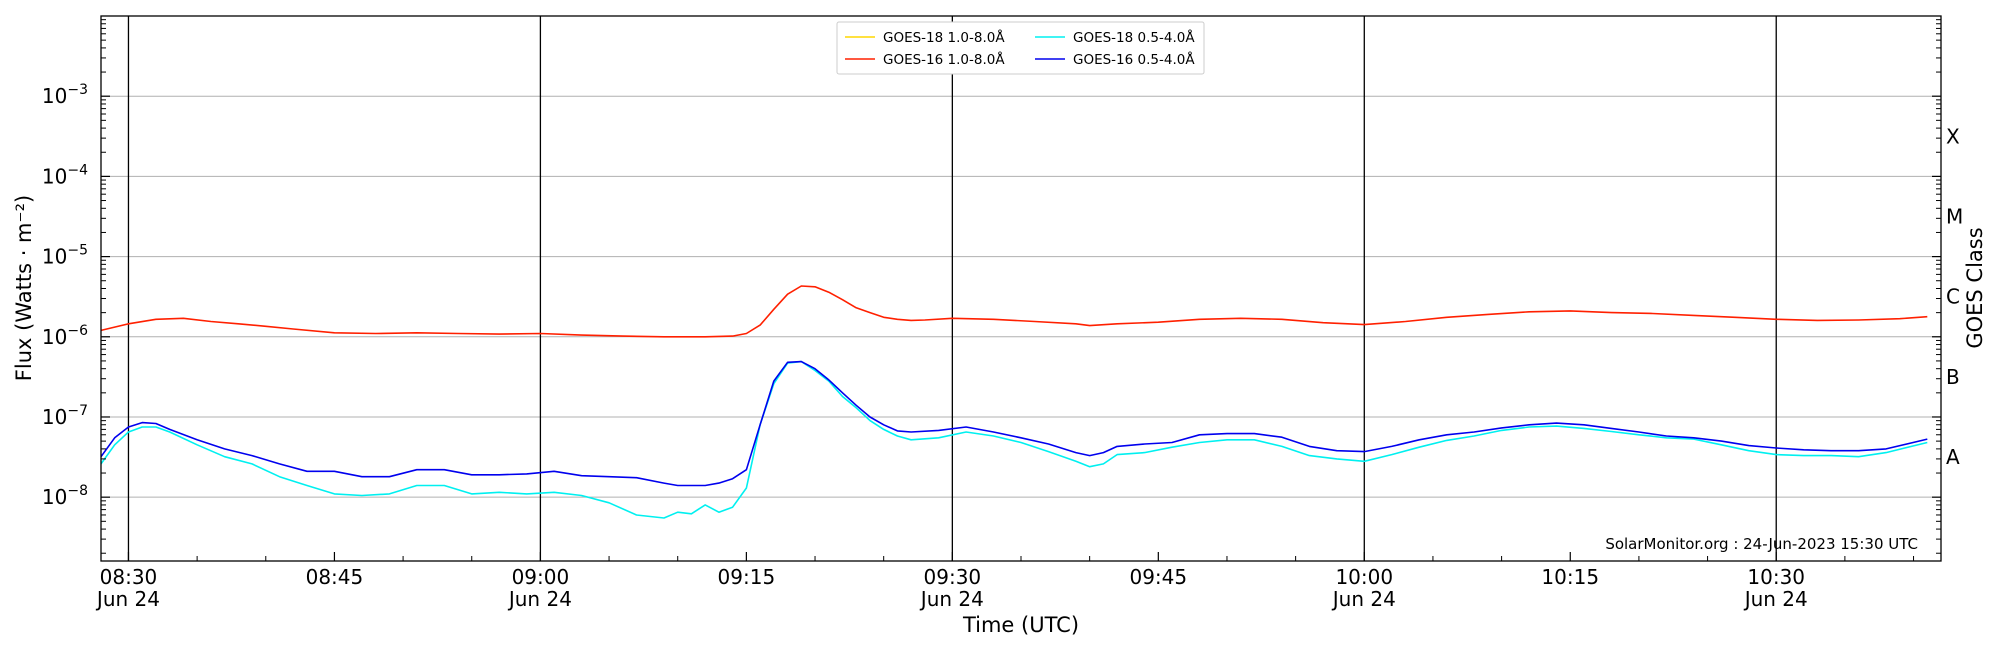 This screenshot has width=2000, height=650. Describe the element at coordinates (747, 577) in the screenshot. I see `x-tick-label: 09:15` at that location.